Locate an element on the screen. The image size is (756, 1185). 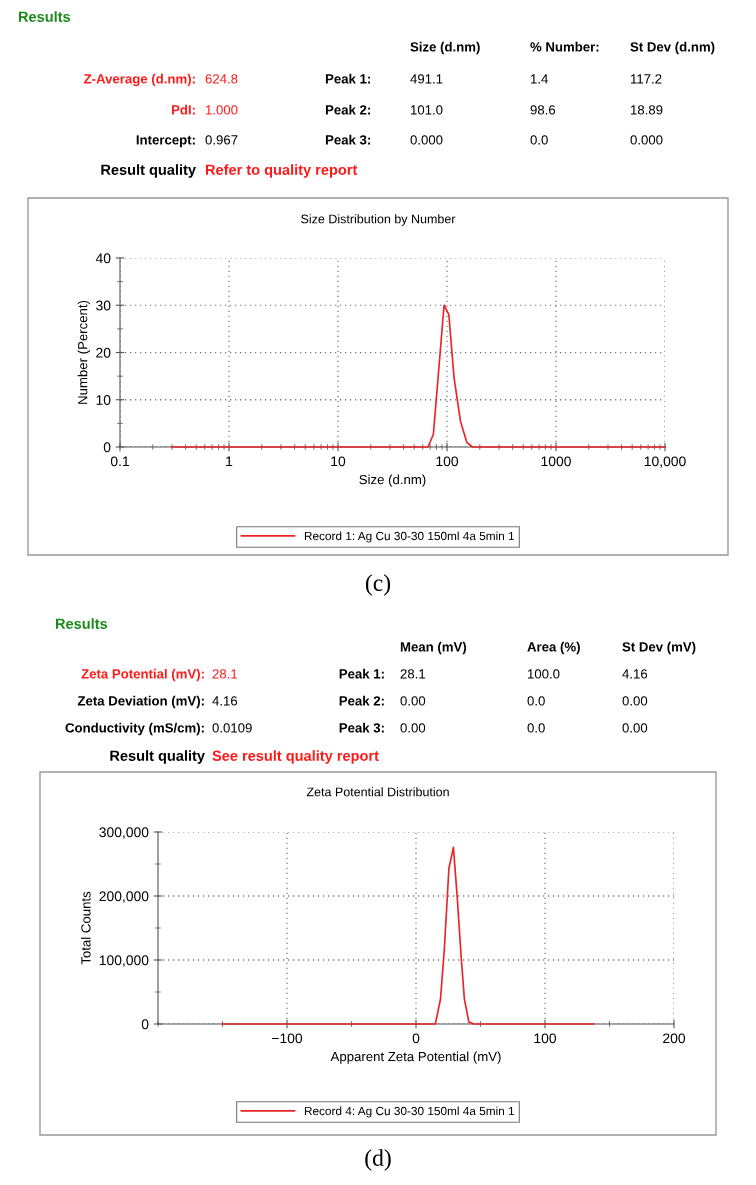
x-tick-label: −100 is located at coordinates (287, 1038).